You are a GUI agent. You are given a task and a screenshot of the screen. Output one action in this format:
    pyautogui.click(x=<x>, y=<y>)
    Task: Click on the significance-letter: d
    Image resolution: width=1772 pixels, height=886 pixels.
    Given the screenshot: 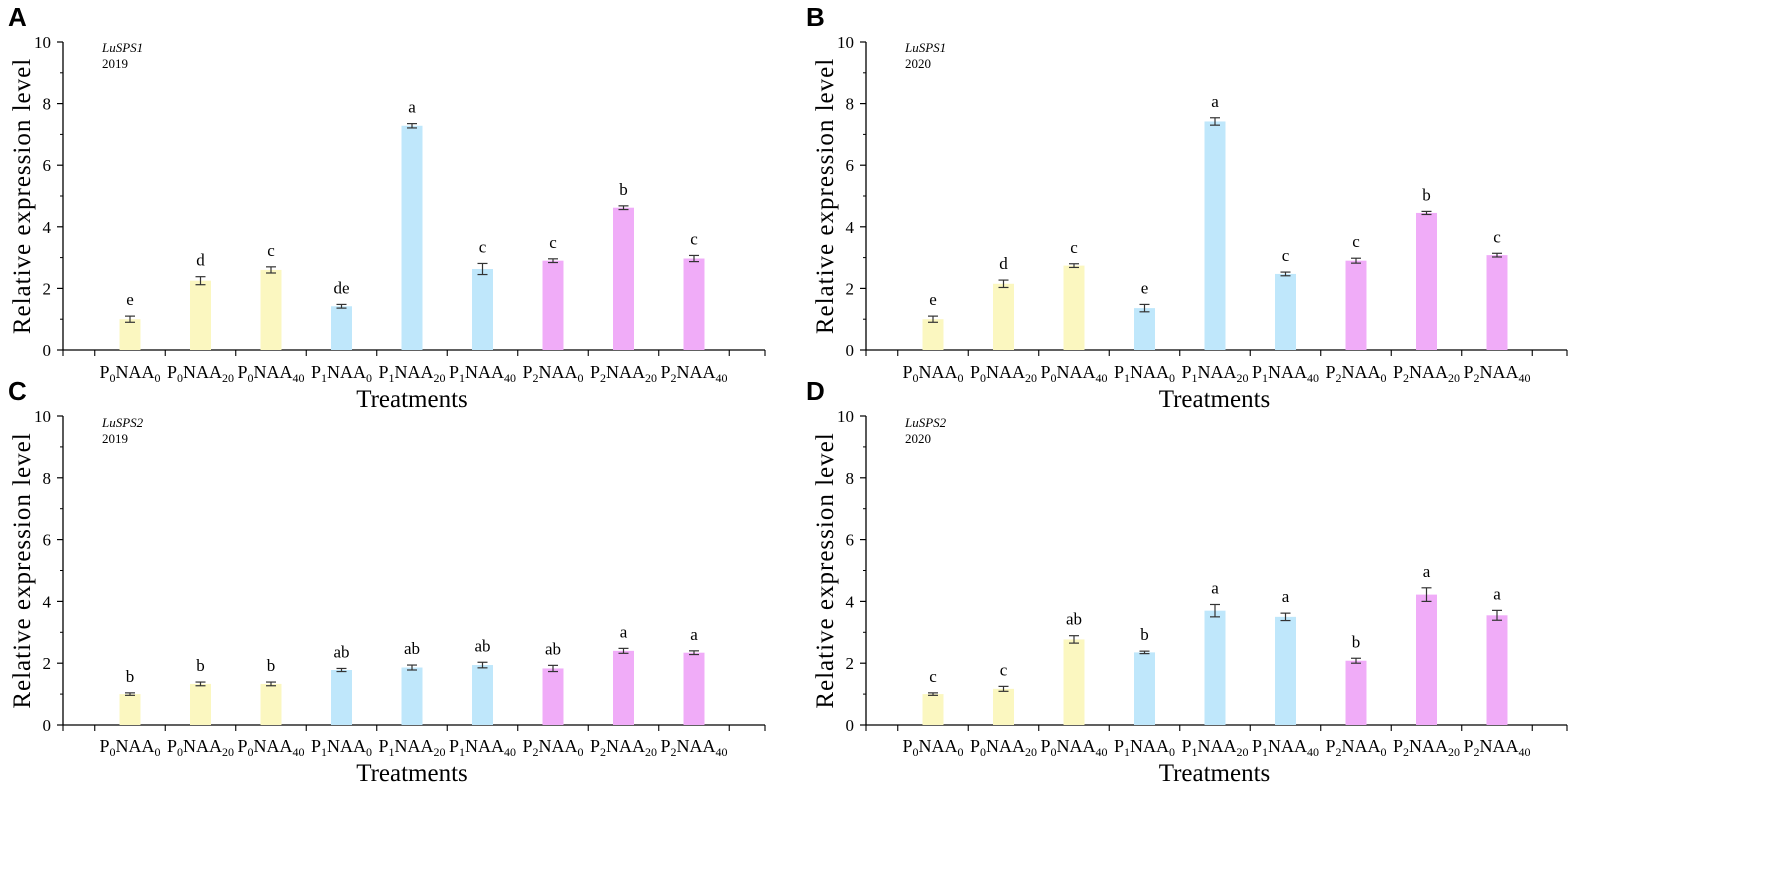 What is the action you would take?
    pyautogui.click(x=200, y=260)
    